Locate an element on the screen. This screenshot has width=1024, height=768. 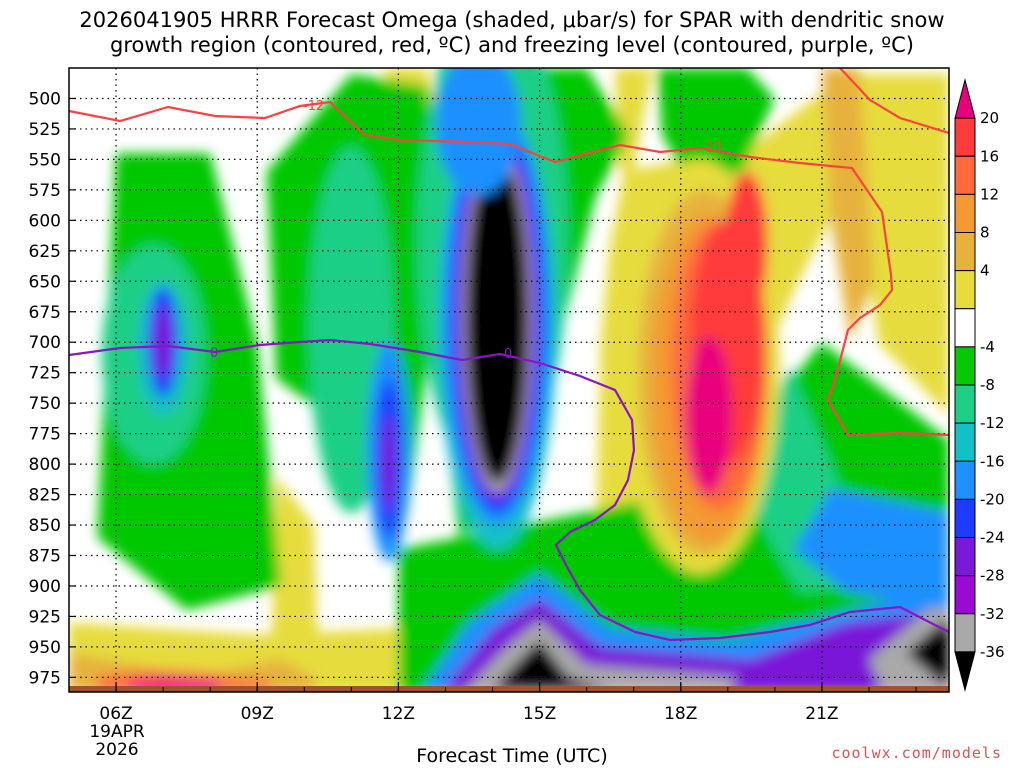
y-tick-label: 550 is located at coordinates (45, 160).